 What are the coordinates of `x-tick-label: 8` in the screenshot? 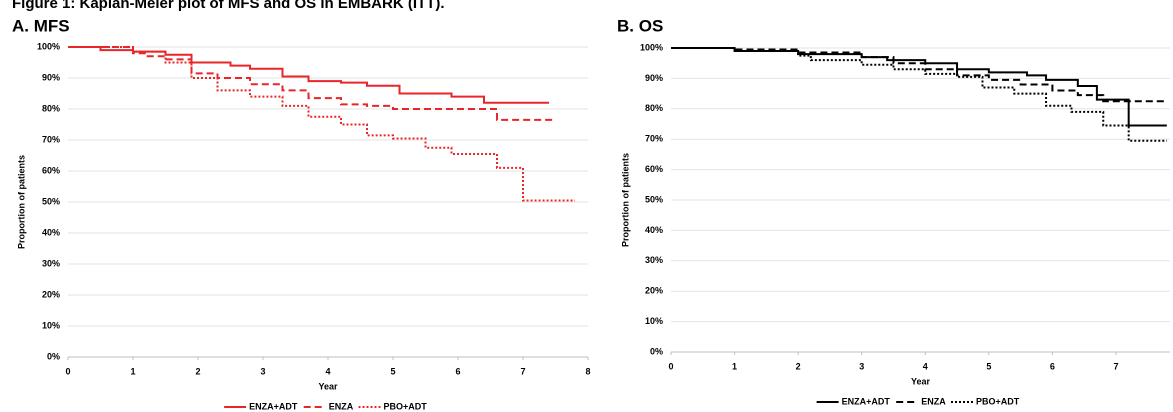 It's located at (587, 371).